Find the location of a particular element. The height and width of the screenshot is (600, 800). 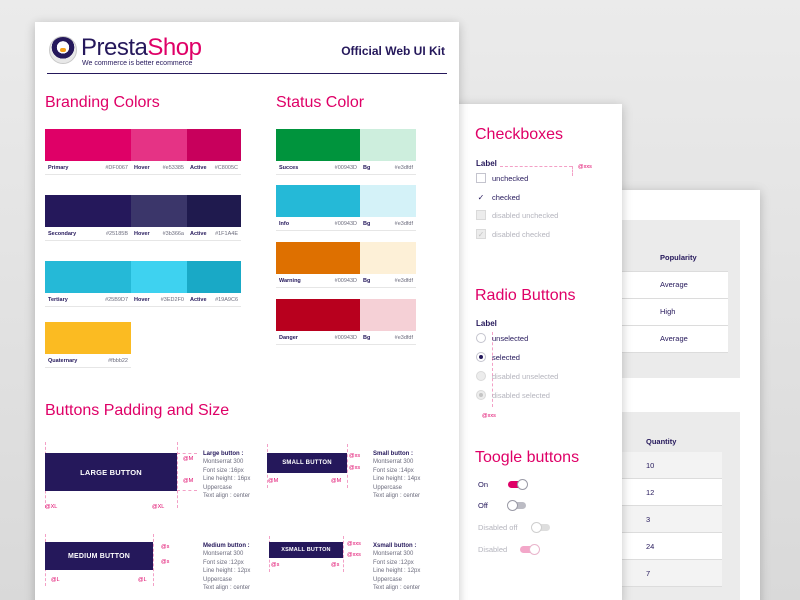

checkbox-unchecked: unchecked is located at coordinates (502, 178).